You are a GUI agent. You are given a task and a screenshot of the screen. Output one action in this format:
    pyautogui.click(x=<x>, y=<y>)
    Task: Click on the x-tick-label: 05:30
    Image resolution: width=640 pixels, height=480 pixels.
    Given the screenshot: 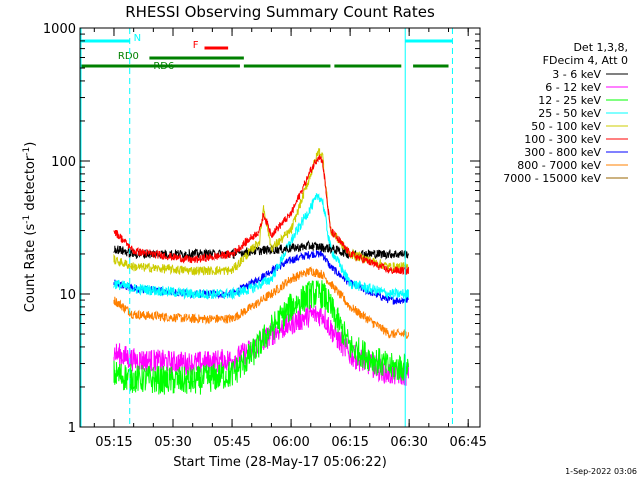 What is the action you would take?
    pyautogui.click(x=172, y=442)
    